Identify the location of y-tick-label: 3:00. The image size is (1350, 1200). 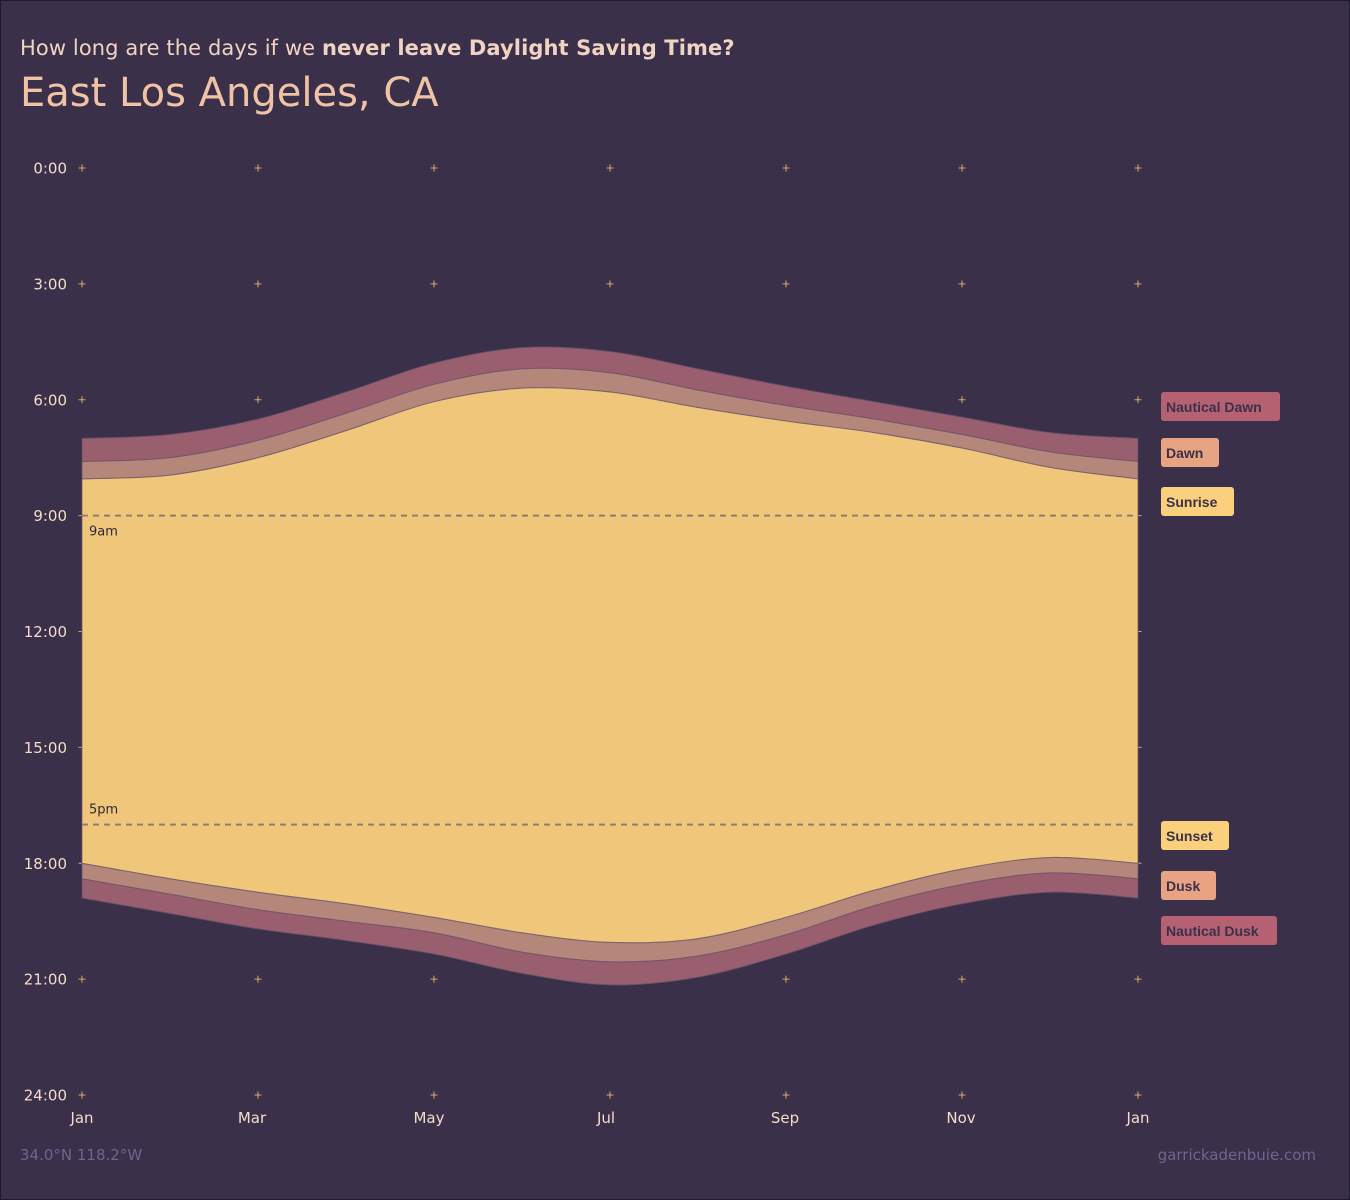
(50, 284).